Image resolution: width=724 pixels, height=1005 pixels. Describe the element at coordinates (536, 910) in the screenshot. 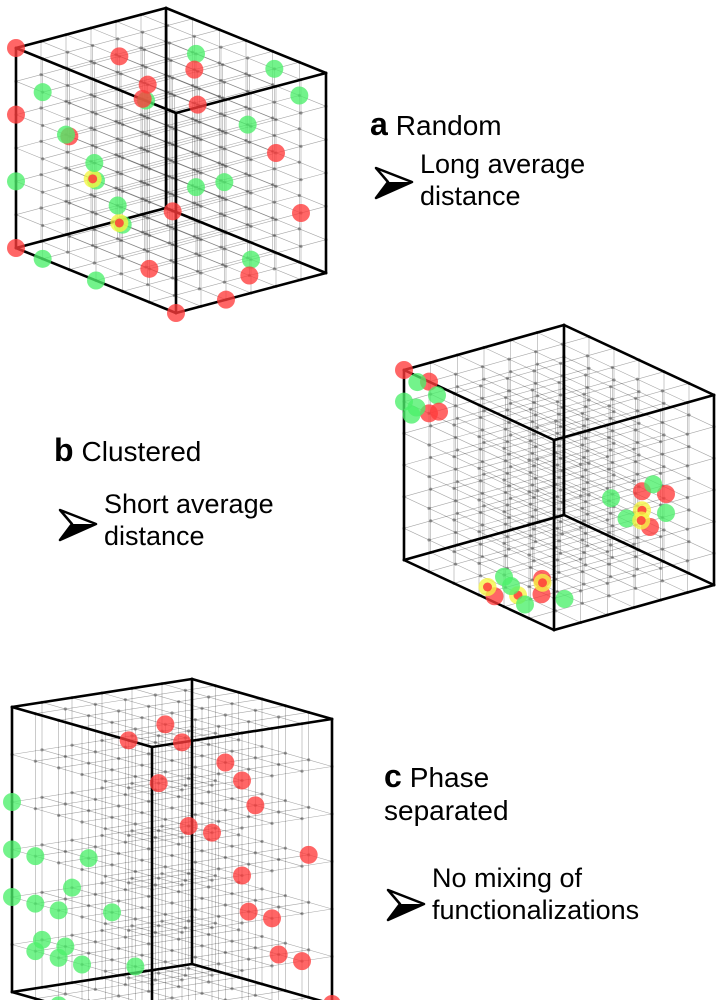

I see `note-c-line2: functionalizations` at that location.